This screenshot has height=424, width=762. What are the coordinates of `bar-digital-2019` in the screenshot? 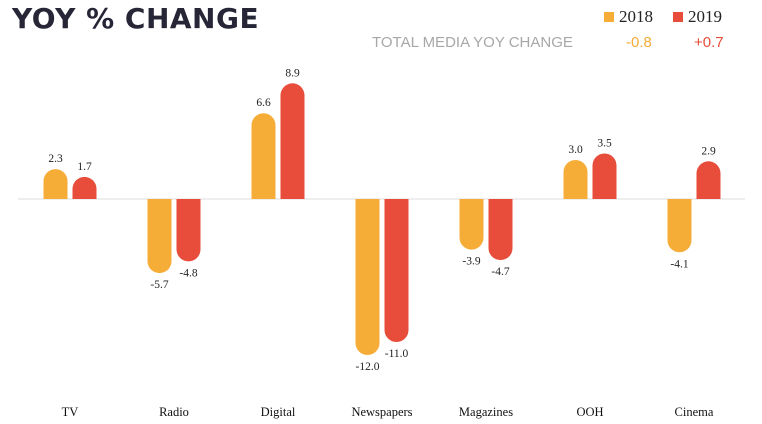 It's located at (292, 141).